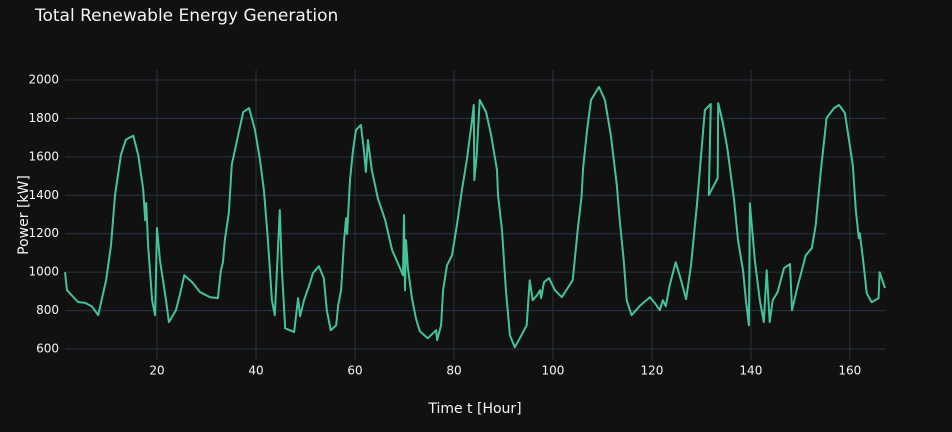 The image size is (952, 432). What do you see at coordinates (24, 215) in the screenshot?
I see `y-axis-title: Power [kW]` at bounding box center [24, 215].